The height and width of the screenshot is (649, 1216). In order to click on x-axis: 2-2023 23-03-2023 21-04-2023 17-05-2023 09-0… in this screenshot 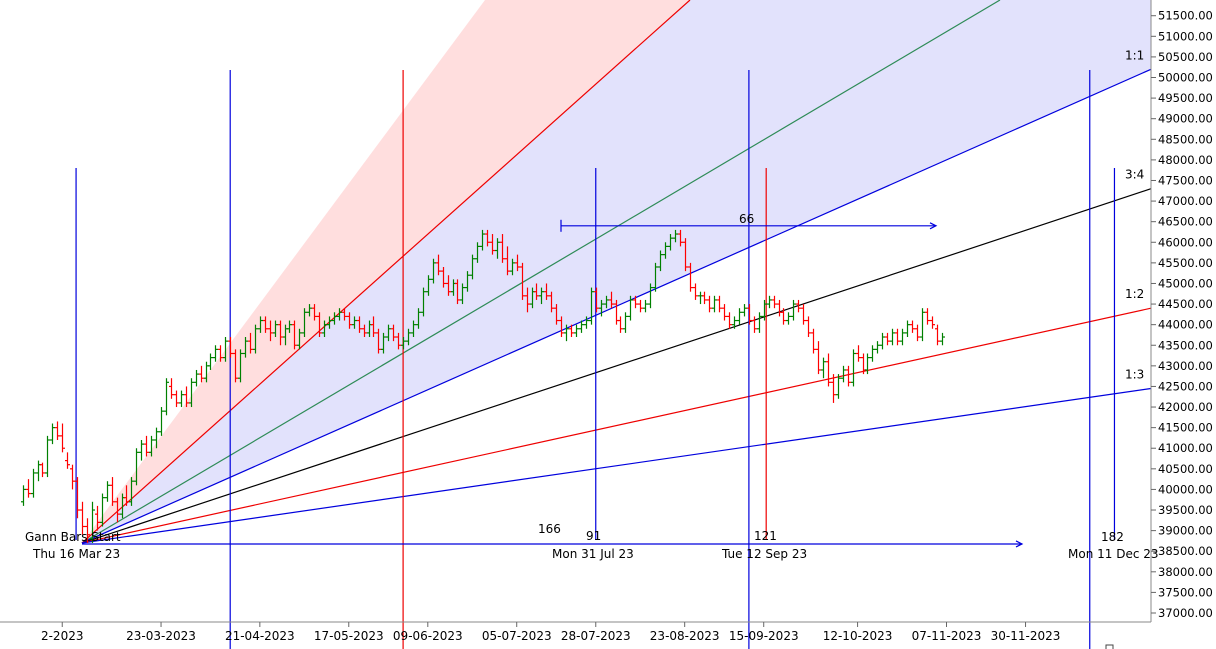, I will do `click(550, 632)`.